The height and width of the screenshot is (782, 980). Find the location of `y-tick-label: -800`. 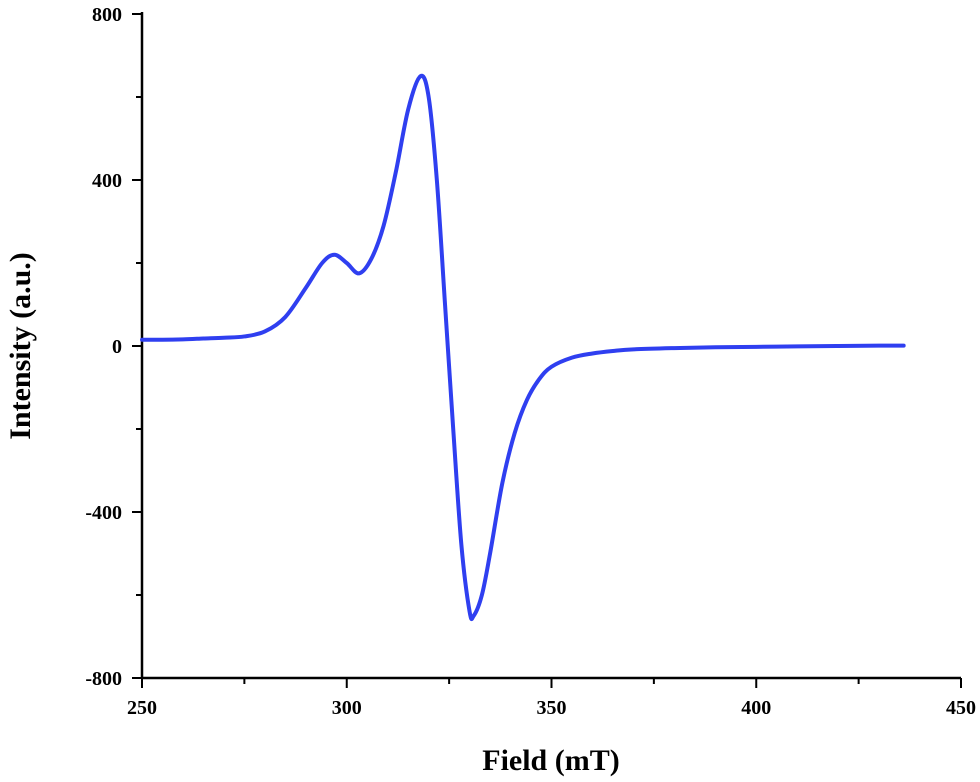

y-tick-label: -800 is located at coordinates (103, 679).